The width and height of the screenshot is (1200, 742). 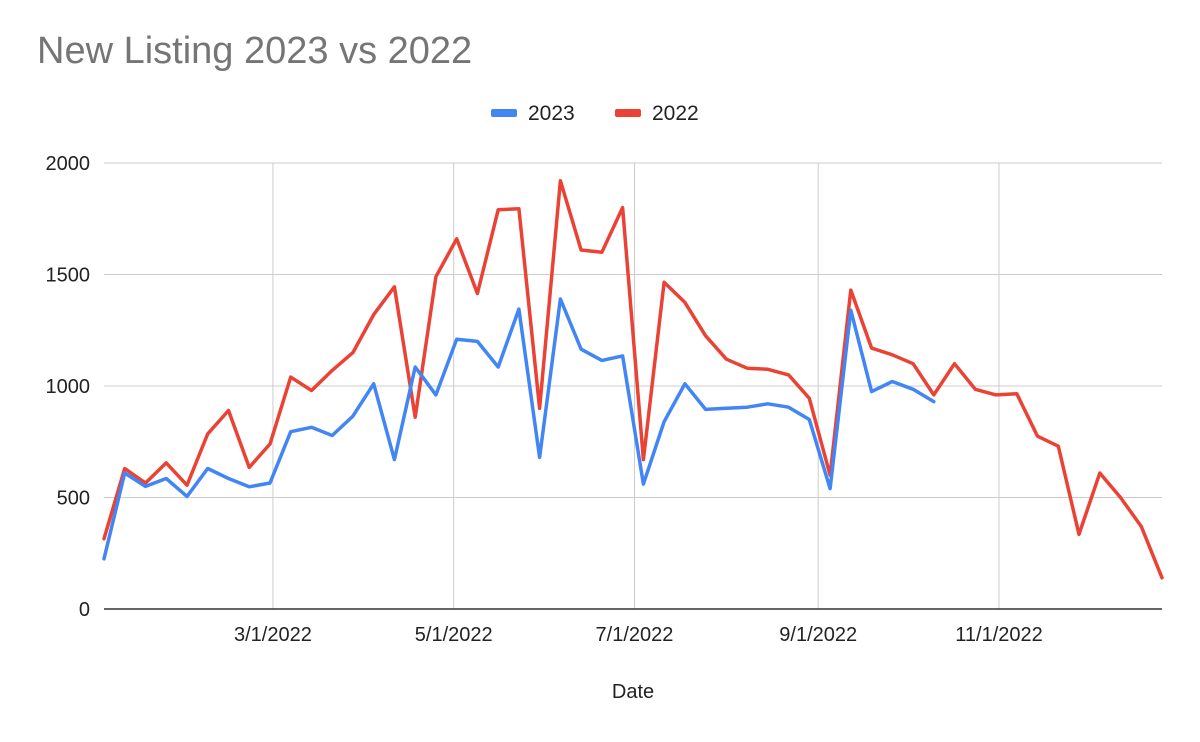 What do you see at coordinates (999, 635) in the screenshot?
I see `x-tick-label: 11/1/2022` at bounding box center [999, 635].